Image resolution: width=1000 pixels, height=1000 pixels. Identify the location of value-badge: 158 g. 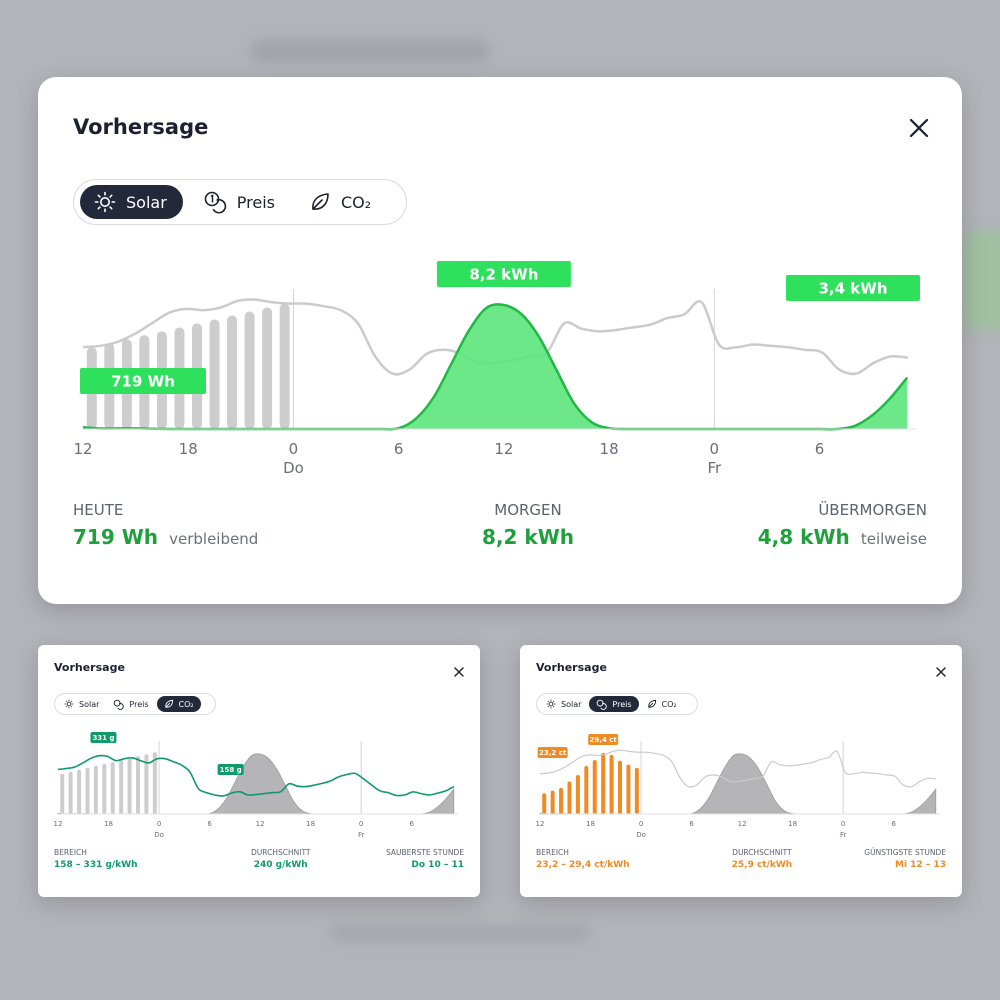
(230, 769).